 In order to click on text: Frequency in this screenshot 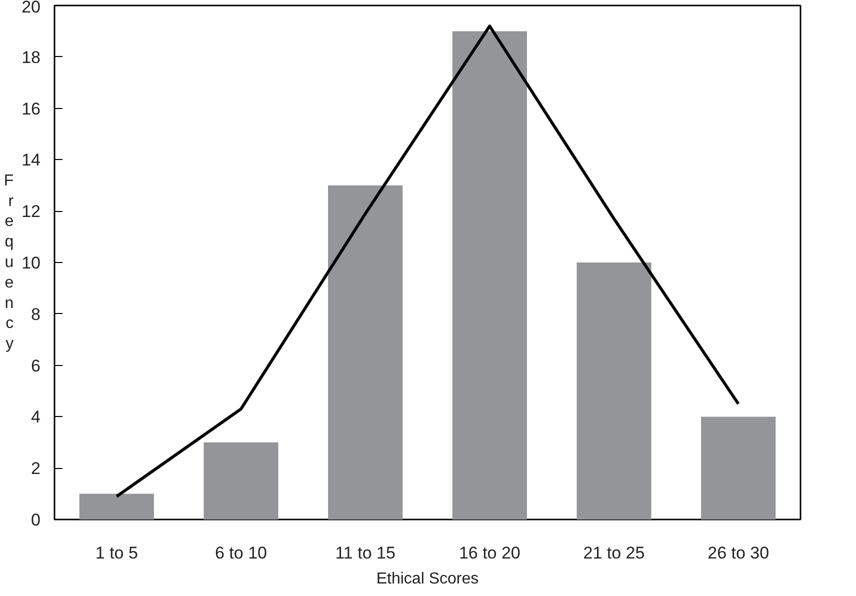, I will do `click(9, 262)`.